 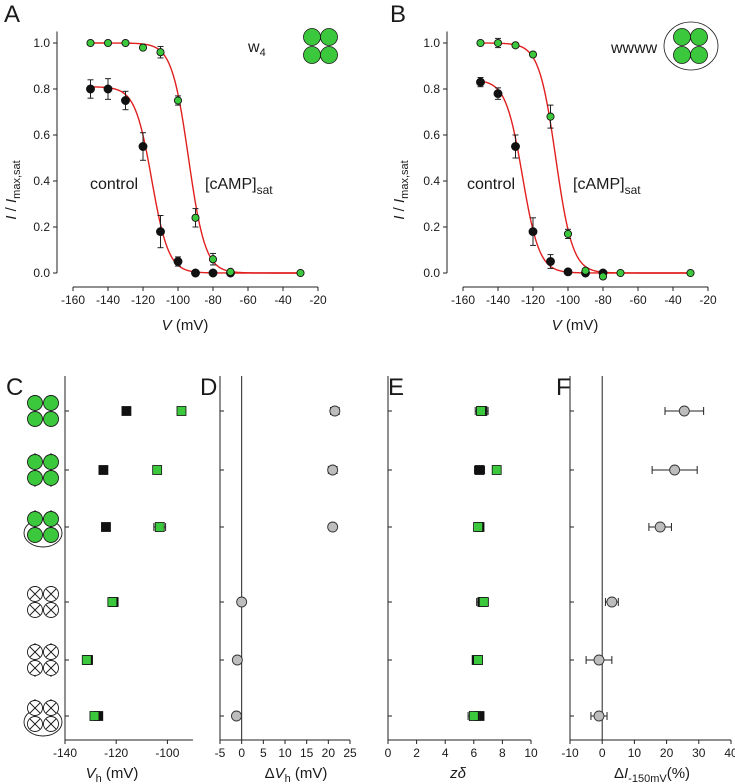 I want to click on panel-e-plot: 0 2 4 6 8 10, so click(x=461, y=568).